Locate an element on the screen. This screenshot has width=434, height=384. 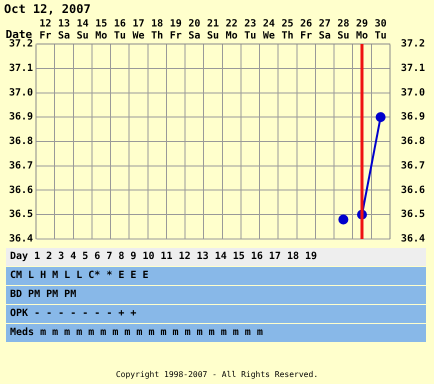
chart-title: Oct 12, 2007 is located at coordinates (47, 9).